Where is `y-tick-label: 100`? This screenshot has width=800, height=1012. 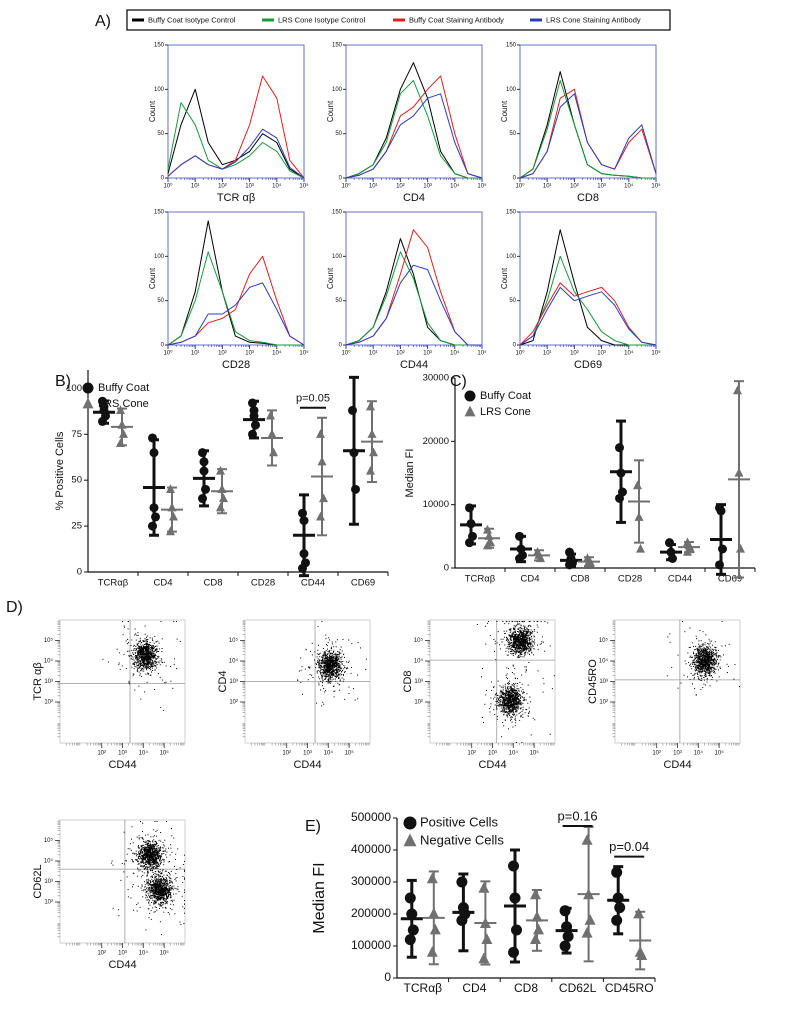
y-tick-label: 100 is located at coordinates (159, 90).